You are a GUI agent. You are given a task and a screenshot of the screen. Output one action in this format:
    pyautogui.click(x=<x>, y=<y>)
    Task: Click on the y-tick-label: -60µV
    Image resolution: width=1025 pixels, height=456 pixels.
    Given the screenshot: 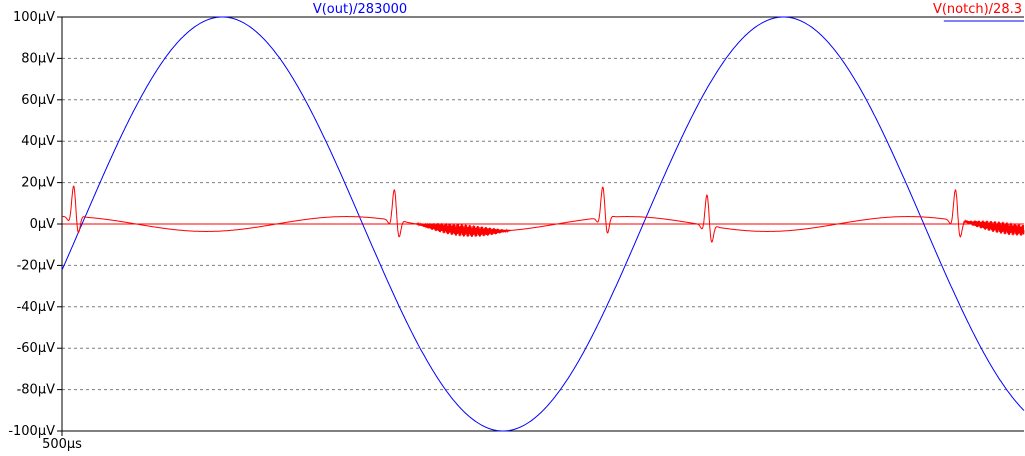 What is the action you would take?
    pyautogui.click(x=36, y=348)
    